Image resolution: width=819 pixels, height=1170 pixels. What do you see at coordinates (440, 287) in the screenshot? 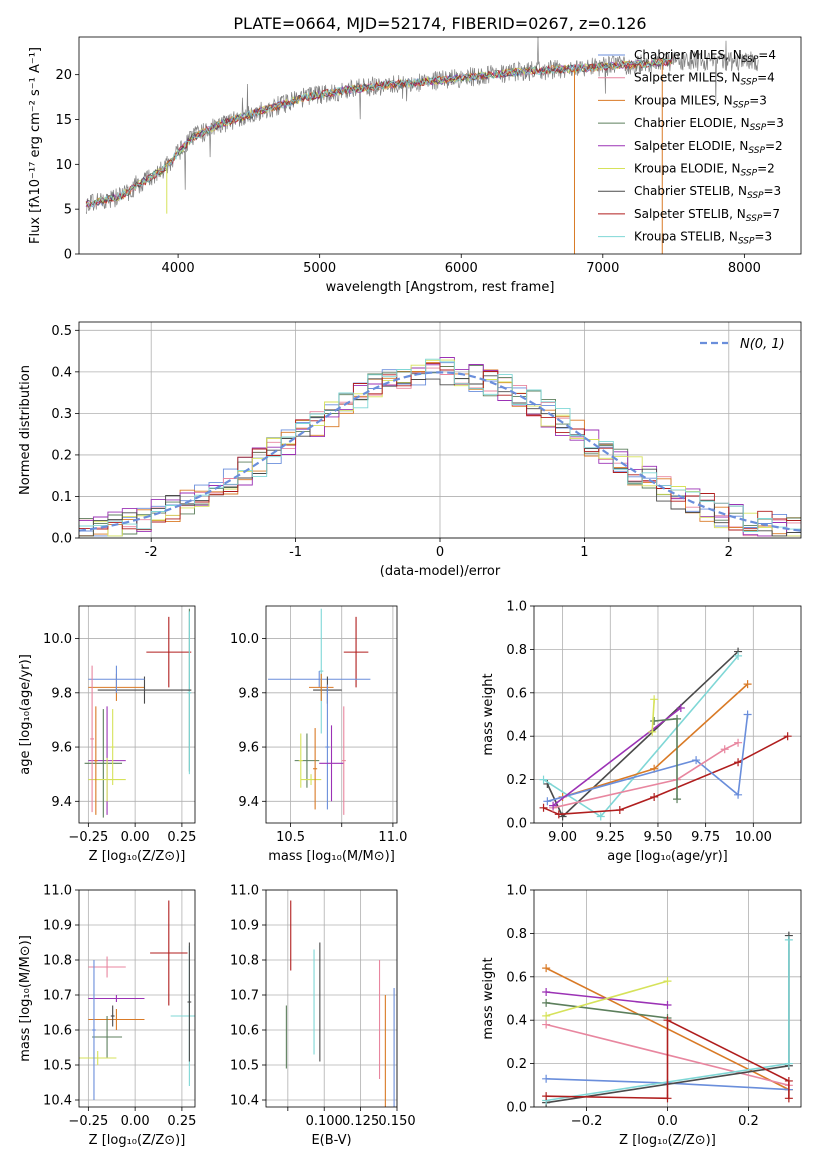
I see `spectrum-xlabel: wavelength [Angstrom, rest frame]` at bounding box center [440, 287].